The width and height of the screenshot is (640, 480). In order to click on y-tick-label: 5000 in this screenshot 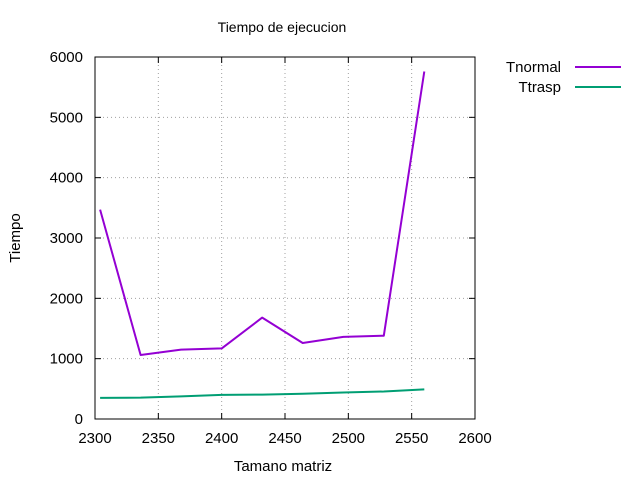, I will do `click(66, 117)`.